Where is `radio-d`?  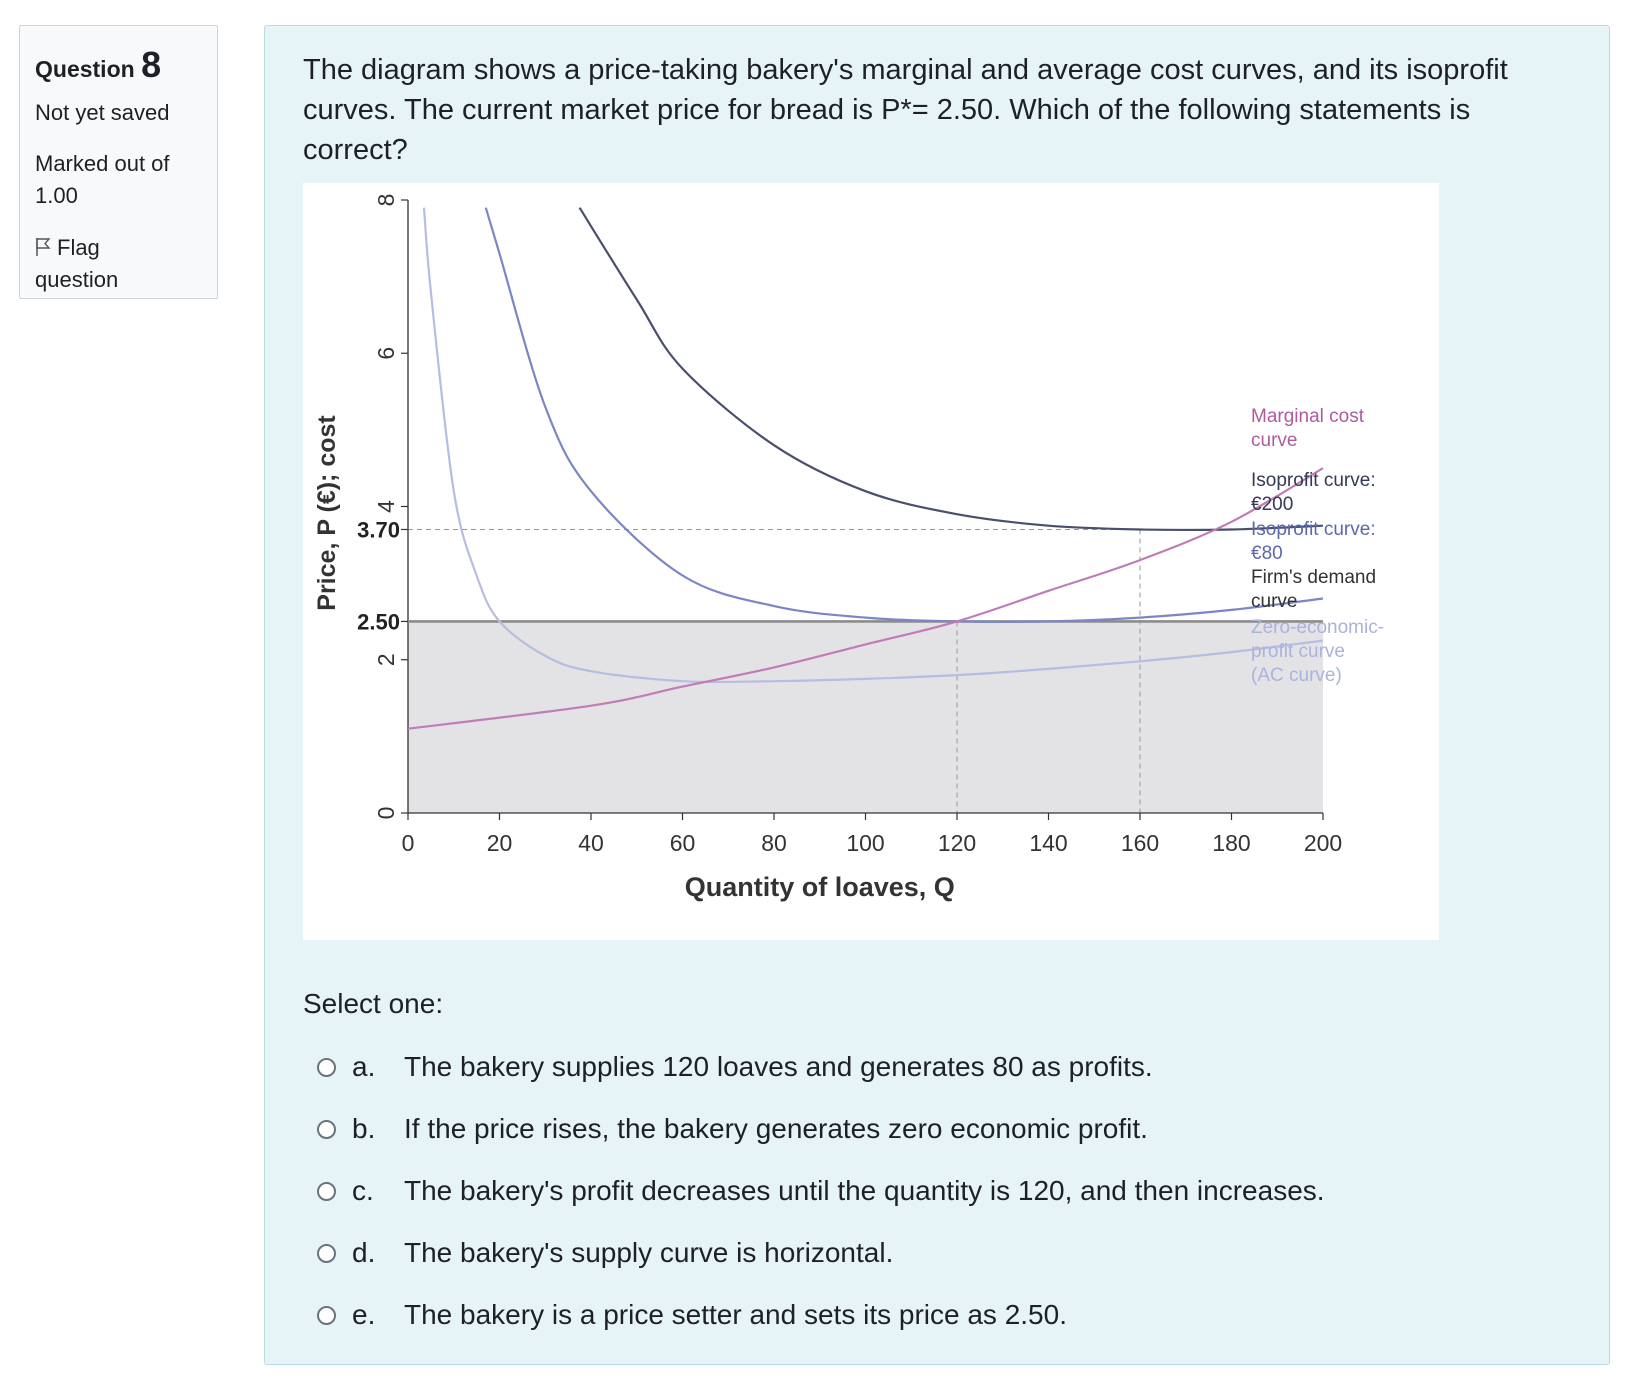 radio-d is located at coordinates (326, 1253).